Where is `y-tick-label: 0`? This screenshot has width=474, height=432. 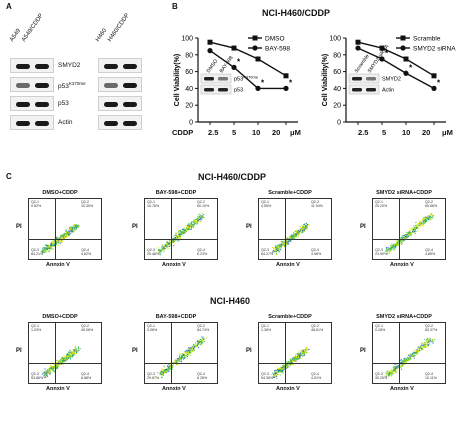
y-tick-label: 0 is located at coordinates (191, 123).